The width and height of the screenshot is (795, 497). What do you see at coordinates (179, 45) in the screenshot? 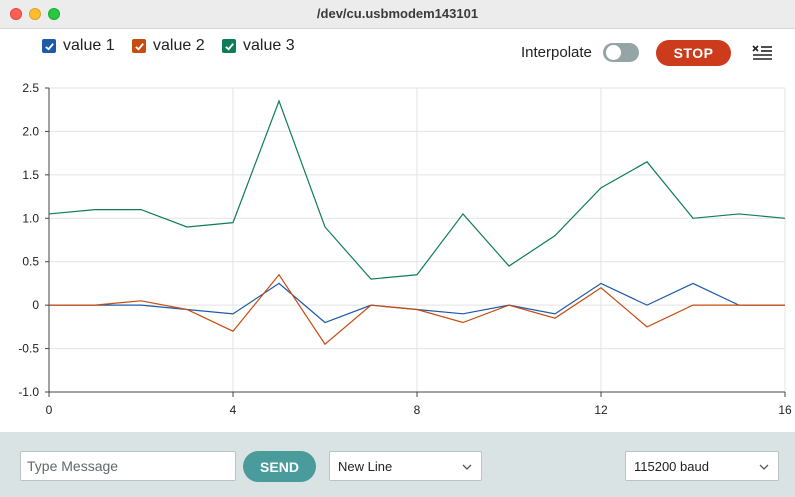
I see `legend-label: value 2` at bounding box center [179, 45].